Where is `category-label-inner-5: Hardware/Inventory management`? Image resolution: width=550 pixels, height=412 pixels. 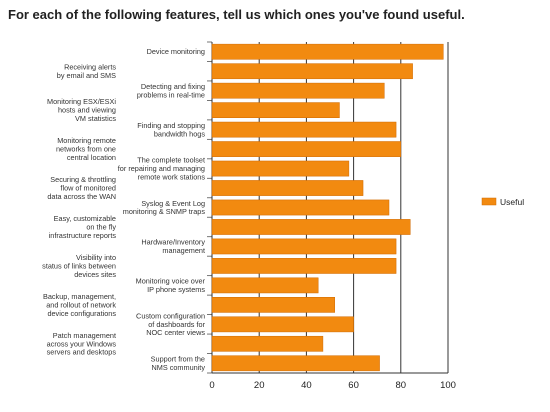 category-label-inner-5: Hardware/Inventory management is located at coordinates (173, 246).